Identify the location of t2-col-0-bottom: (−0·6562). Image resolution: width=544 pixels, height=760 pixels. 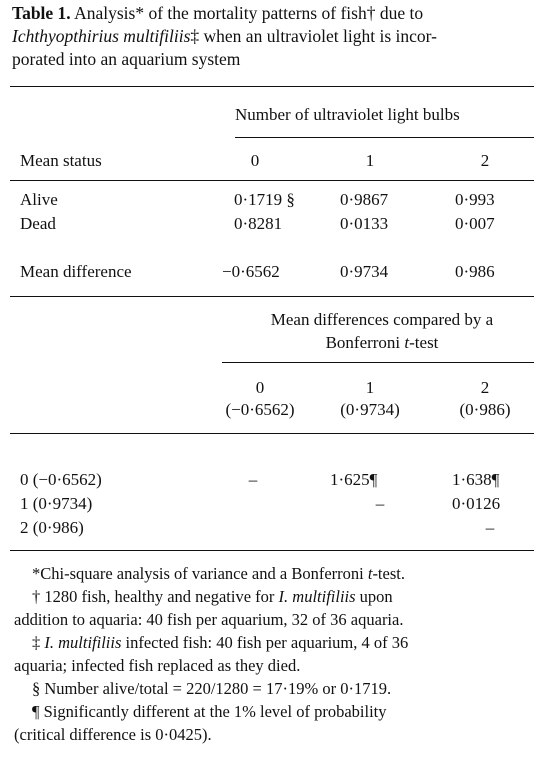
(260, 409).